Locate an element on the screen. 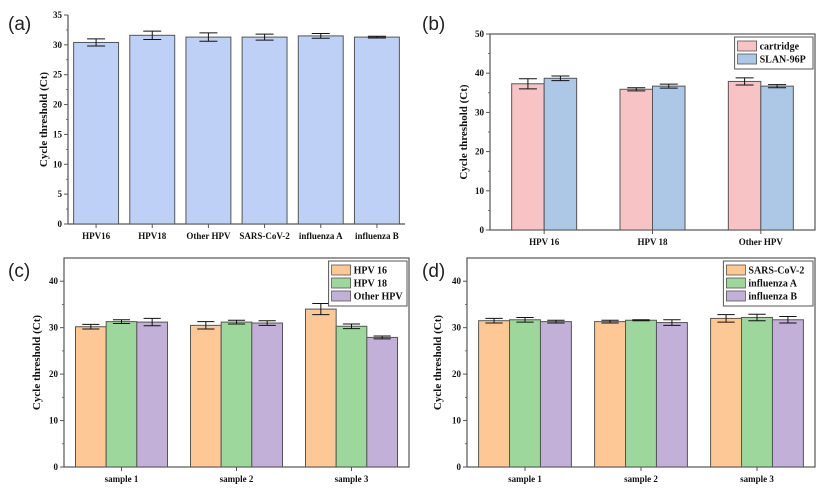 Image resolution: width=824 pixels, height=497 pixels. y-tick-label: 50 is located at coordinates (480, 34).